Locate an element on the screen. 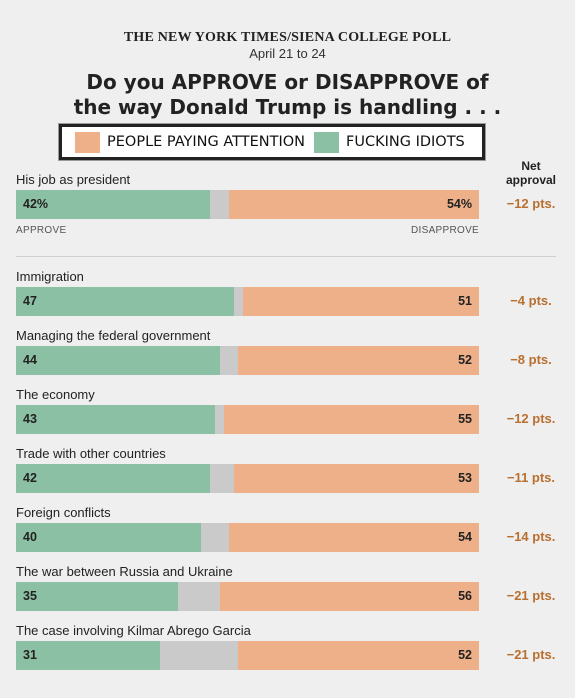 The image size is (575, 698). net-approval-value: −14 pts. is located at coordinates (531, 536).